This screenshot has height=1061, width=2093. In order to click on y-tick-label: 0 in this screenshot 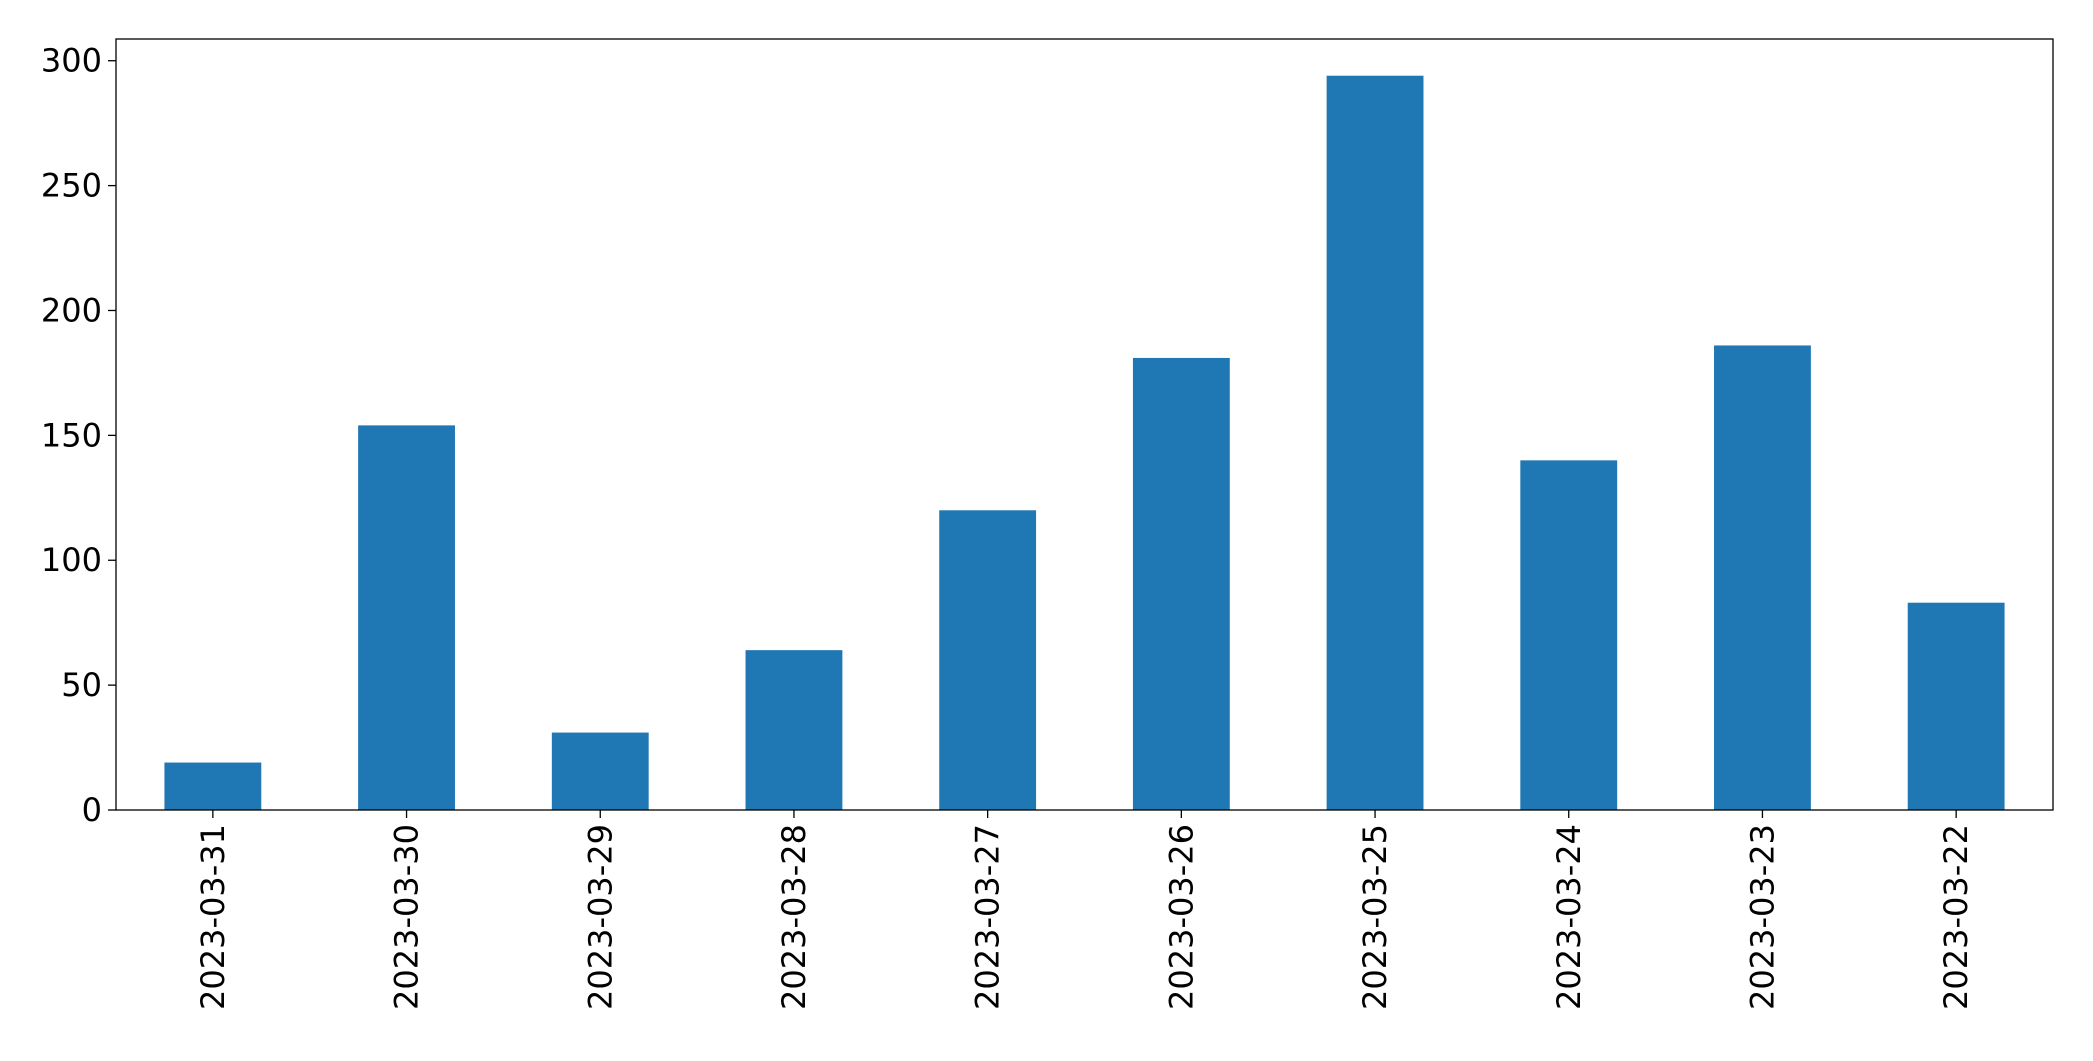, I will do `click(92, 810)`.